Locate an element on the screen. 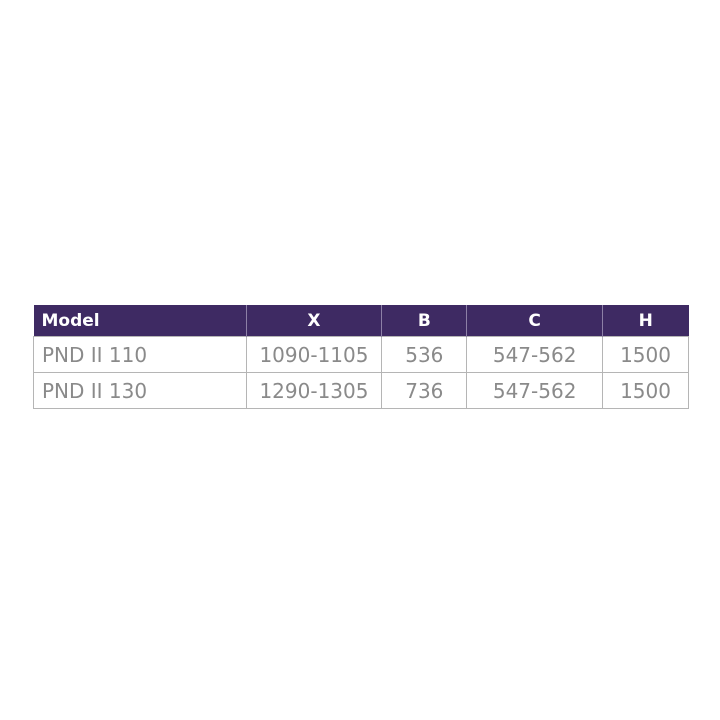 This screenshot has width=720, height=720. table-row: PND II 110 1090-1105 536 547-562 1500 is located at coordinates (361, 354).